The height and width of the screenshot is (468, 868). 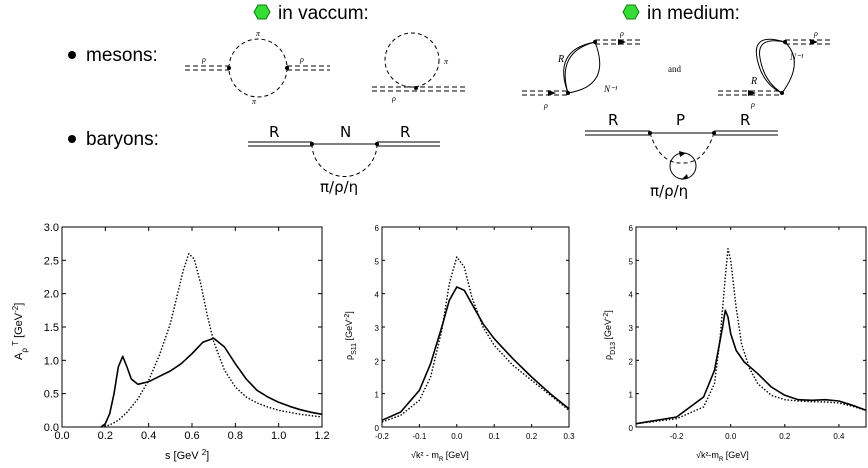 I want to click on chart-s11-spectral: -0.2 -0.1 0.0 0.1 0.2 0.3 0 1 2 3 4 5 6, so click(x=475, y=332).